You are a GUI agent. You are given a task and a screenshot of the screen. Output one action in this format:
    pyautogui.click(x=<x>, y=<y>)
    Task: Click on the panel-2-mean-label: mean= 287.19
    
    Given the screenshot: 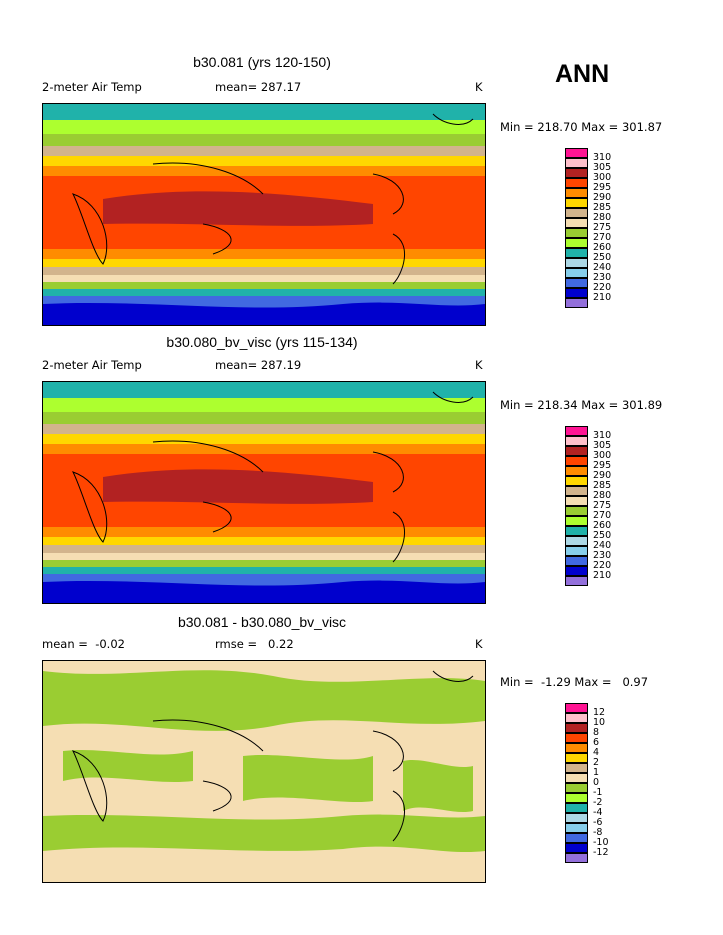 What is the action you would take?
    pyautogui.click(x=258, y=365)
    